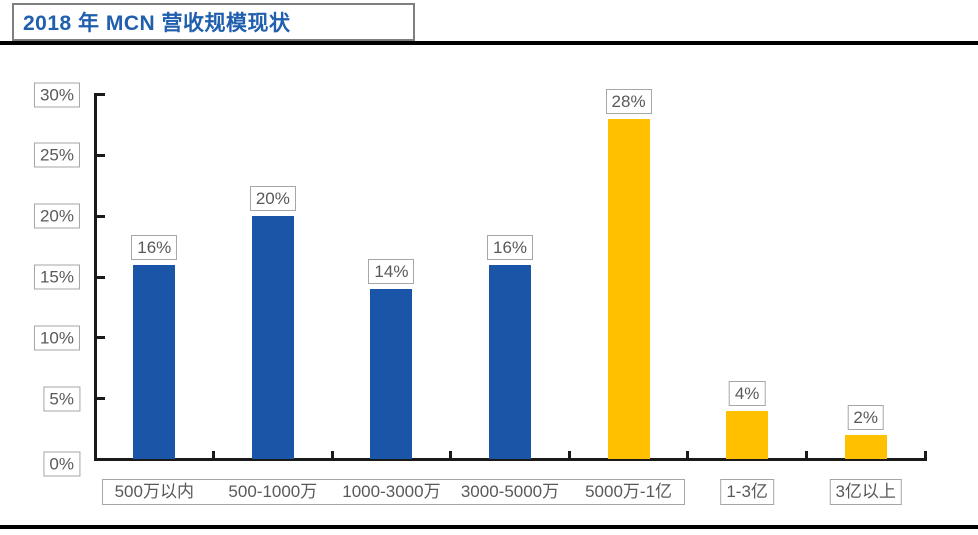  What do you see at coordinates (865, 492) in the screenshot?
I see `x-axis-category-label: 3亿以上` at bounding box center [865, 492].